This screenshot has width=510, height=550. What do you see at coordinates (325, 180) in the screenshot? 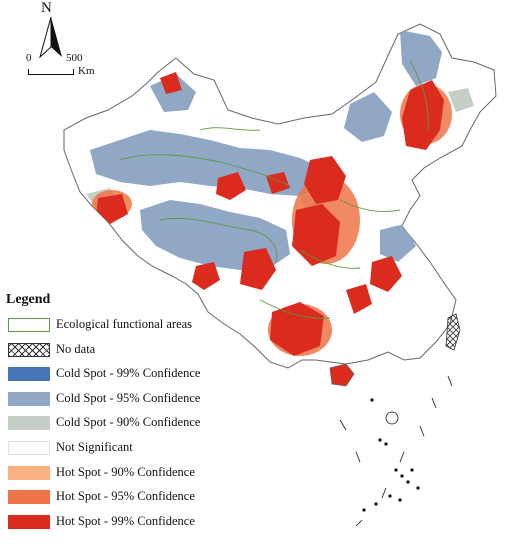
I see `hot-region-north-china` at bounding box center [325, 180].